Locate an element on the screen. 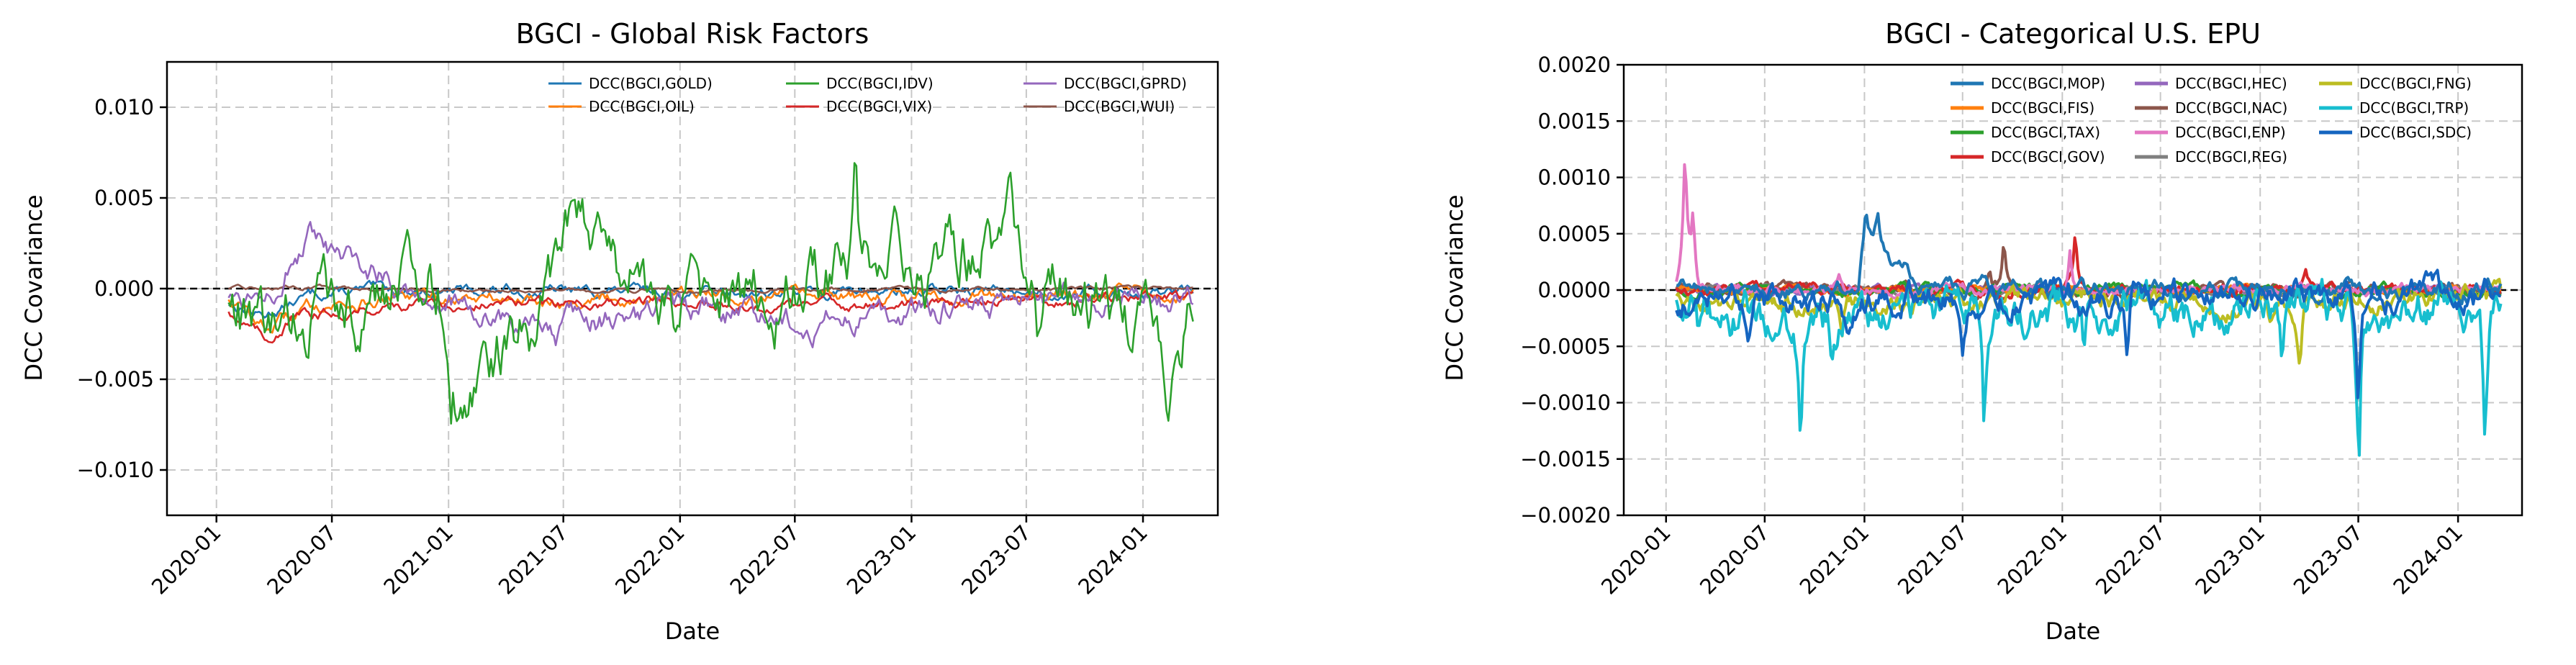 Image resolution: width=2576 pixels, height=665 pixels. y-tick-label: −0.0010 is located at coordinates (1566, 403).